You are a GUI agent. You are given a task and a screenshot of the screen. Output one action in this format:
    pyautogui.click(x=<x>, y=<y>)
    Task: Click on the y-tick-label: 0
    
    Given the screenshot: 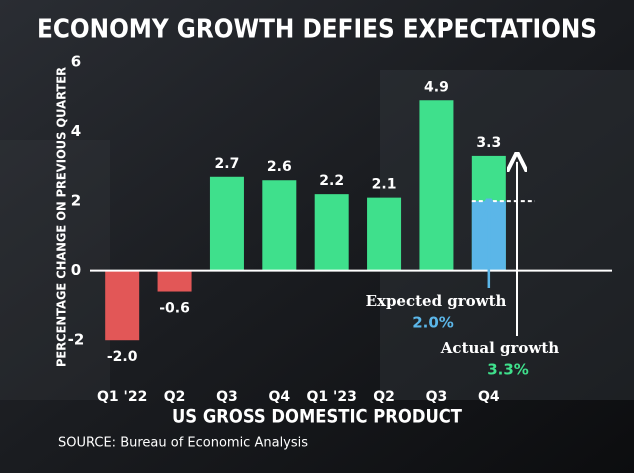 What is the action you would take?
    pyautogui.click(x=76, y=270)
    